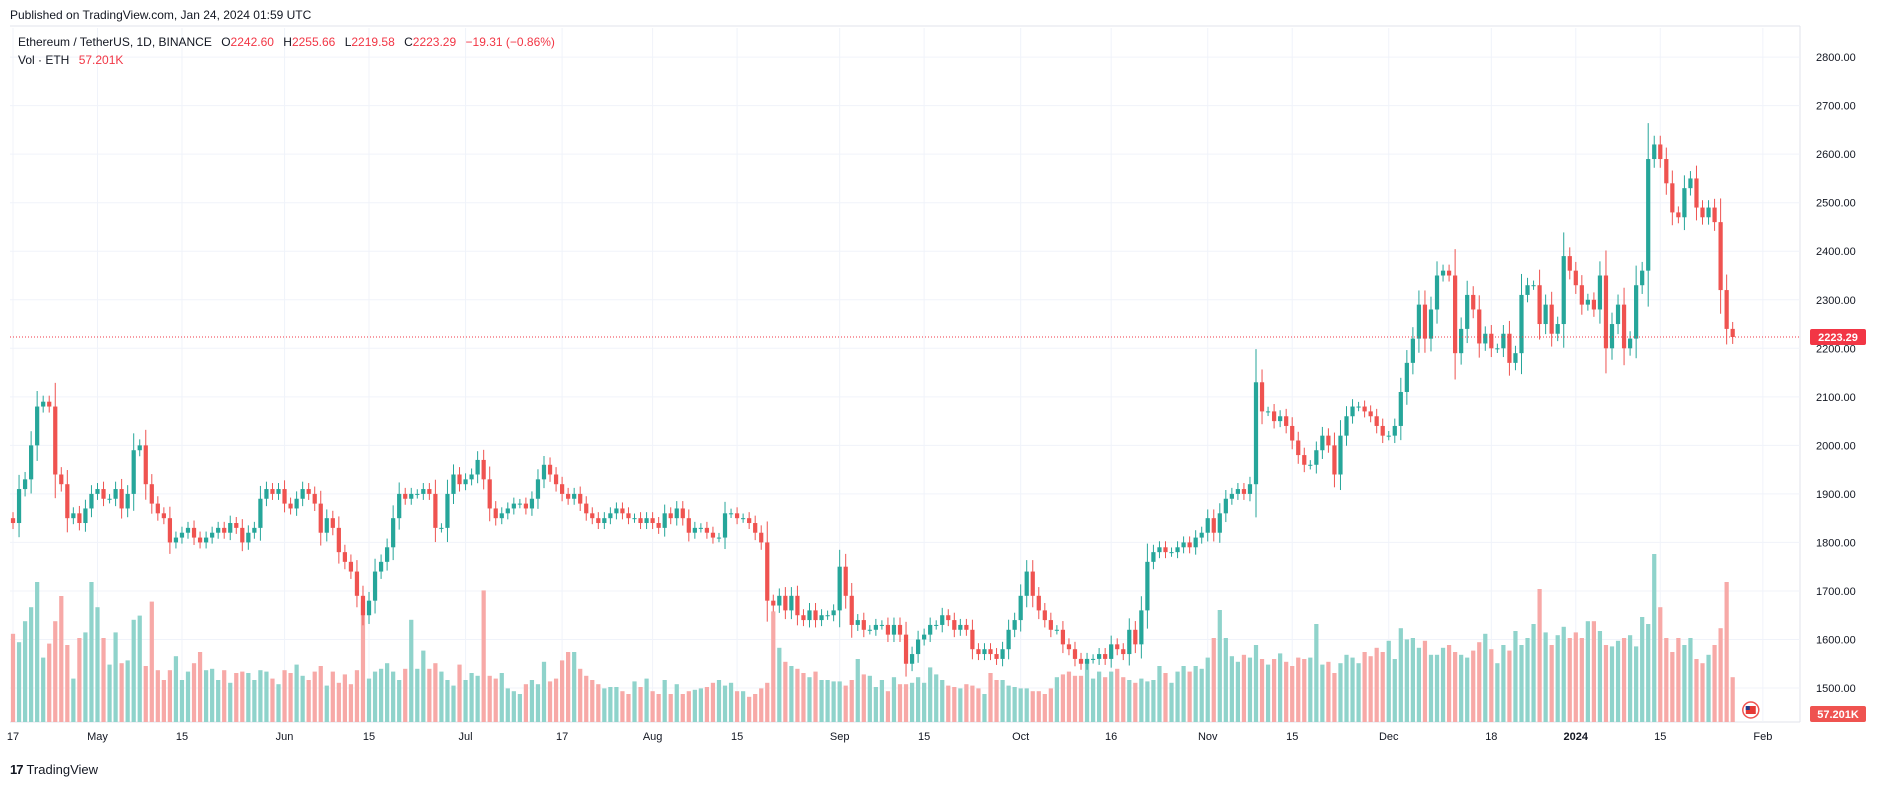  I want to click on tradingview-brand: 17 TradingView, so click(54, 769).